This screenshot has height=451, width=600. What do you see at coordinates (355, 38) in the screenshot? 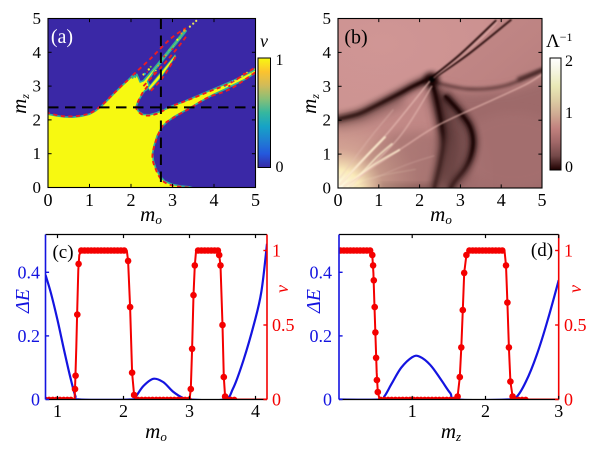
I see `svg-text: (b)` at bounding box center [355, 38].